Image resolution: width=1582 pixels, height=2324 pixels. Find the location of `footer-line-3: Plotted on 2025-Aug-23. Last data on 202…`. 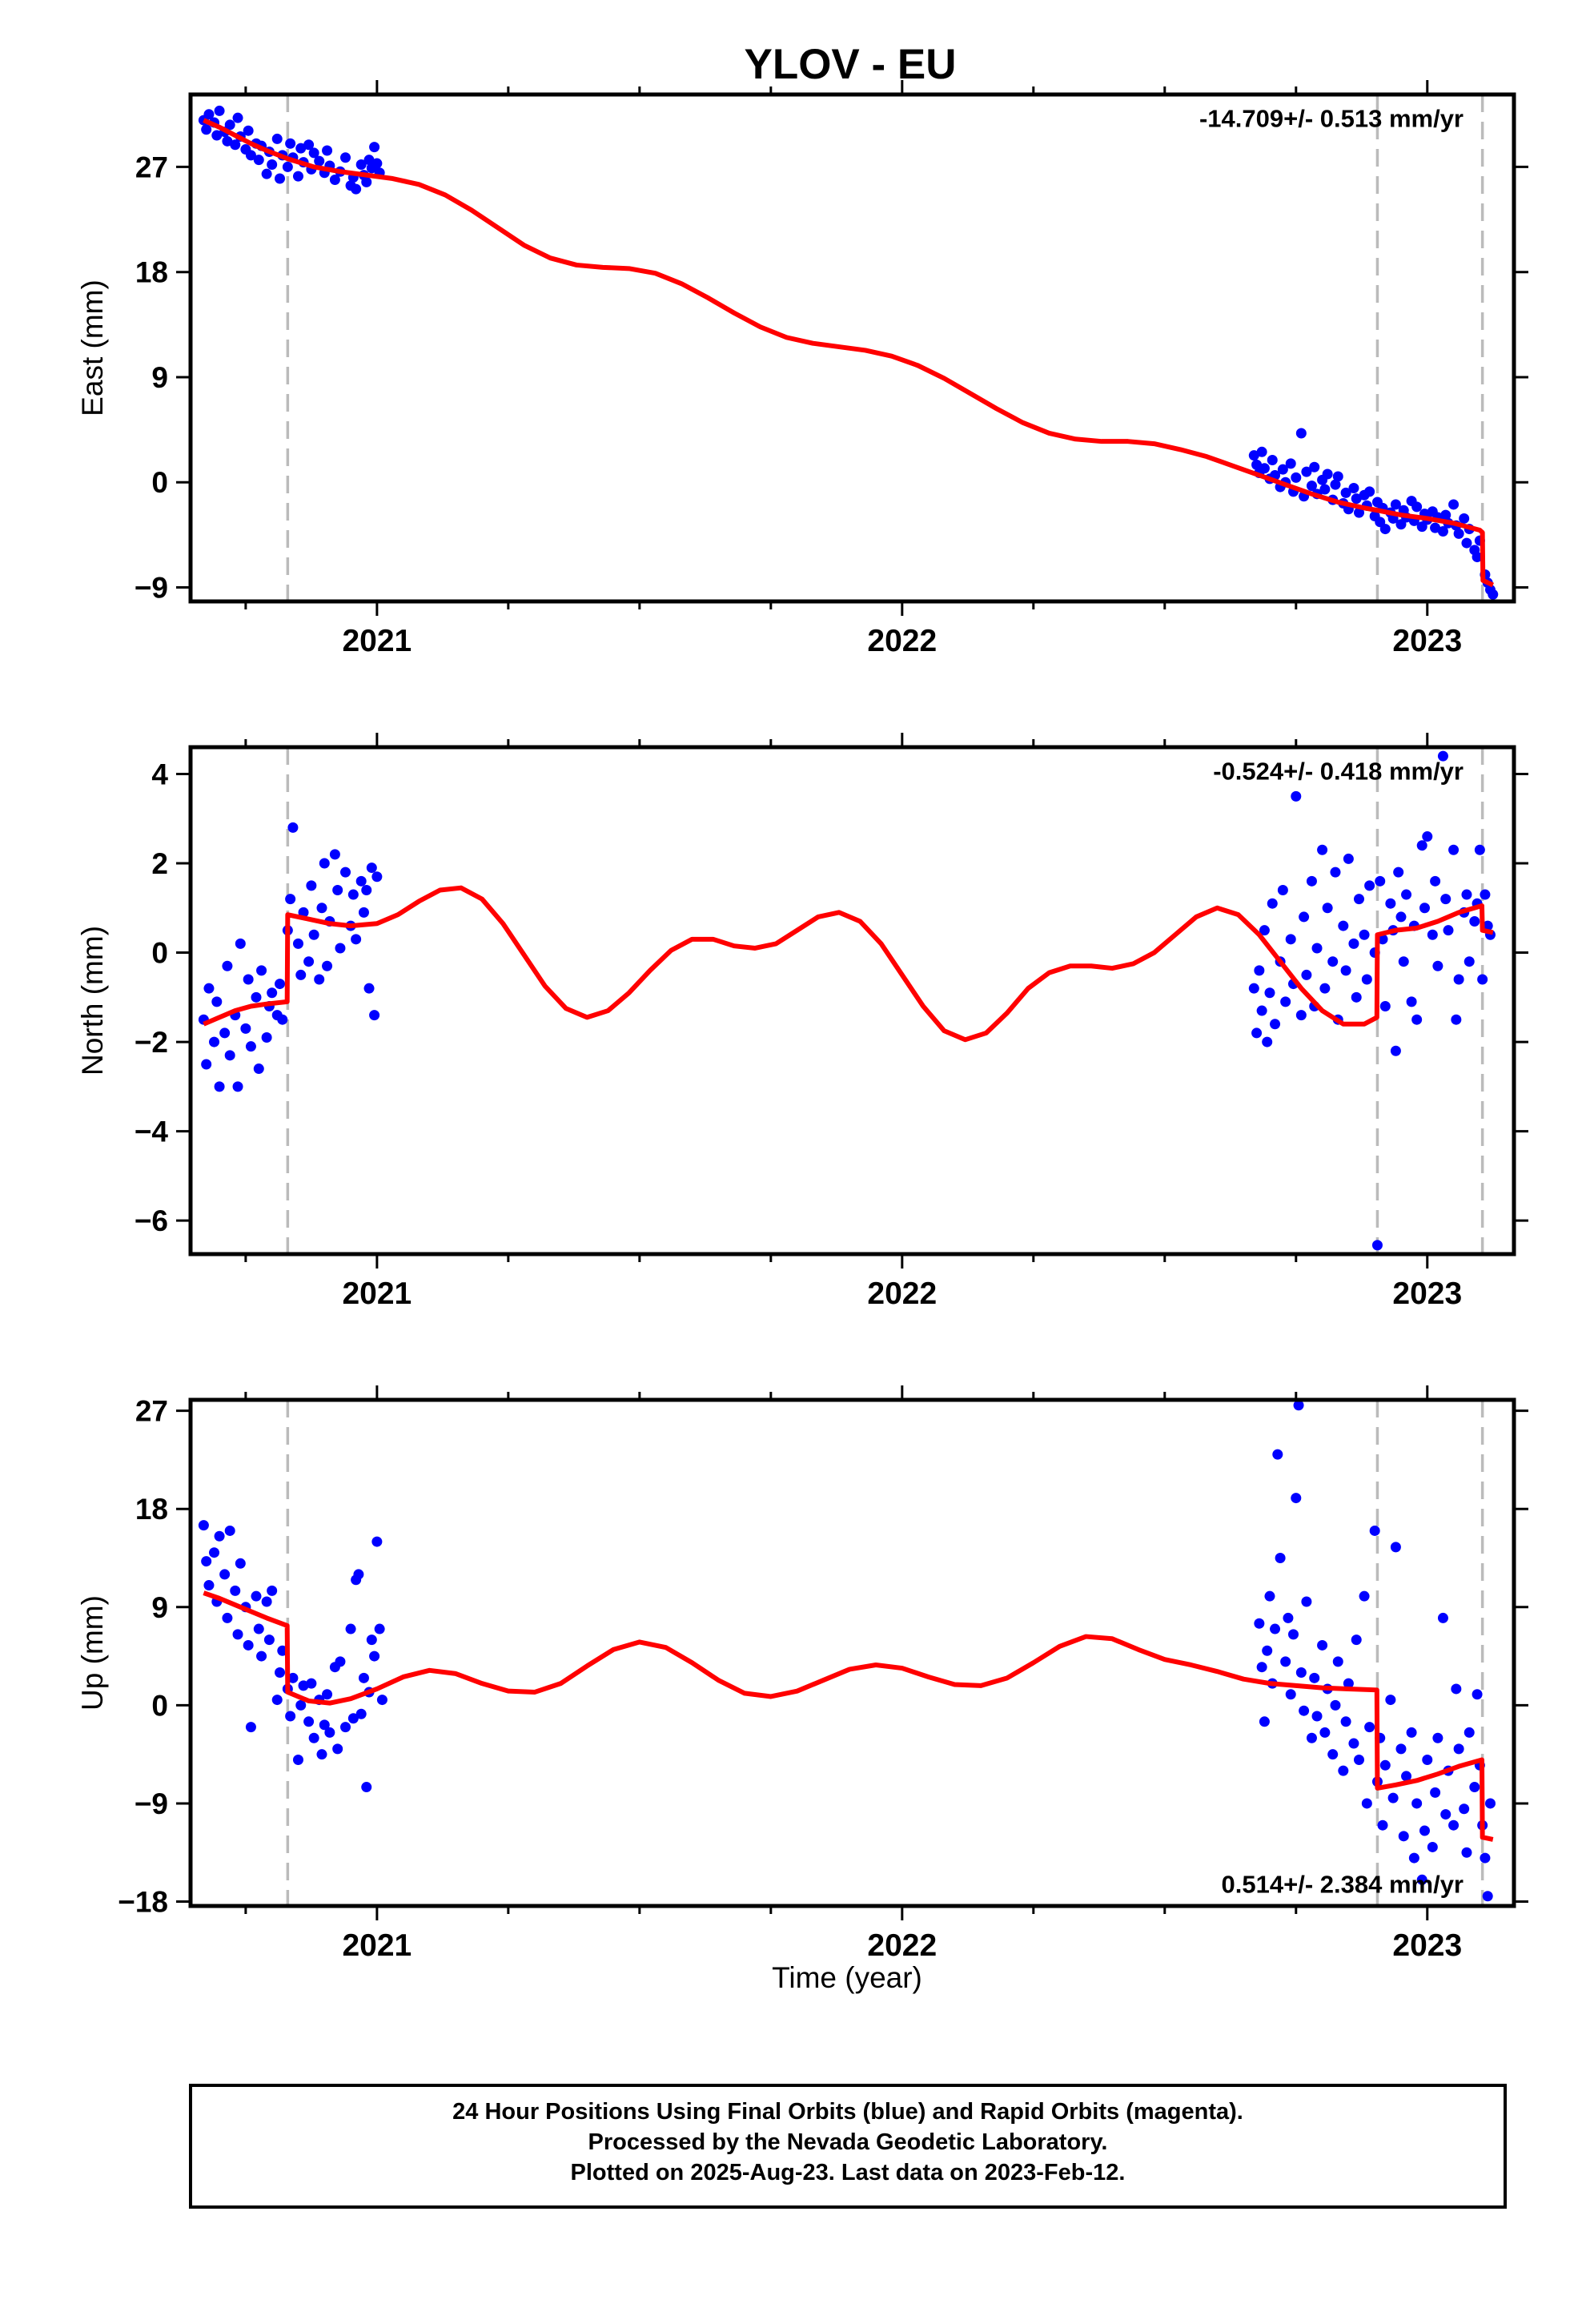

footer-line-3: Plotted on 2025-Aug-23. Last data on 202… is located at coordinates (848, 2172).